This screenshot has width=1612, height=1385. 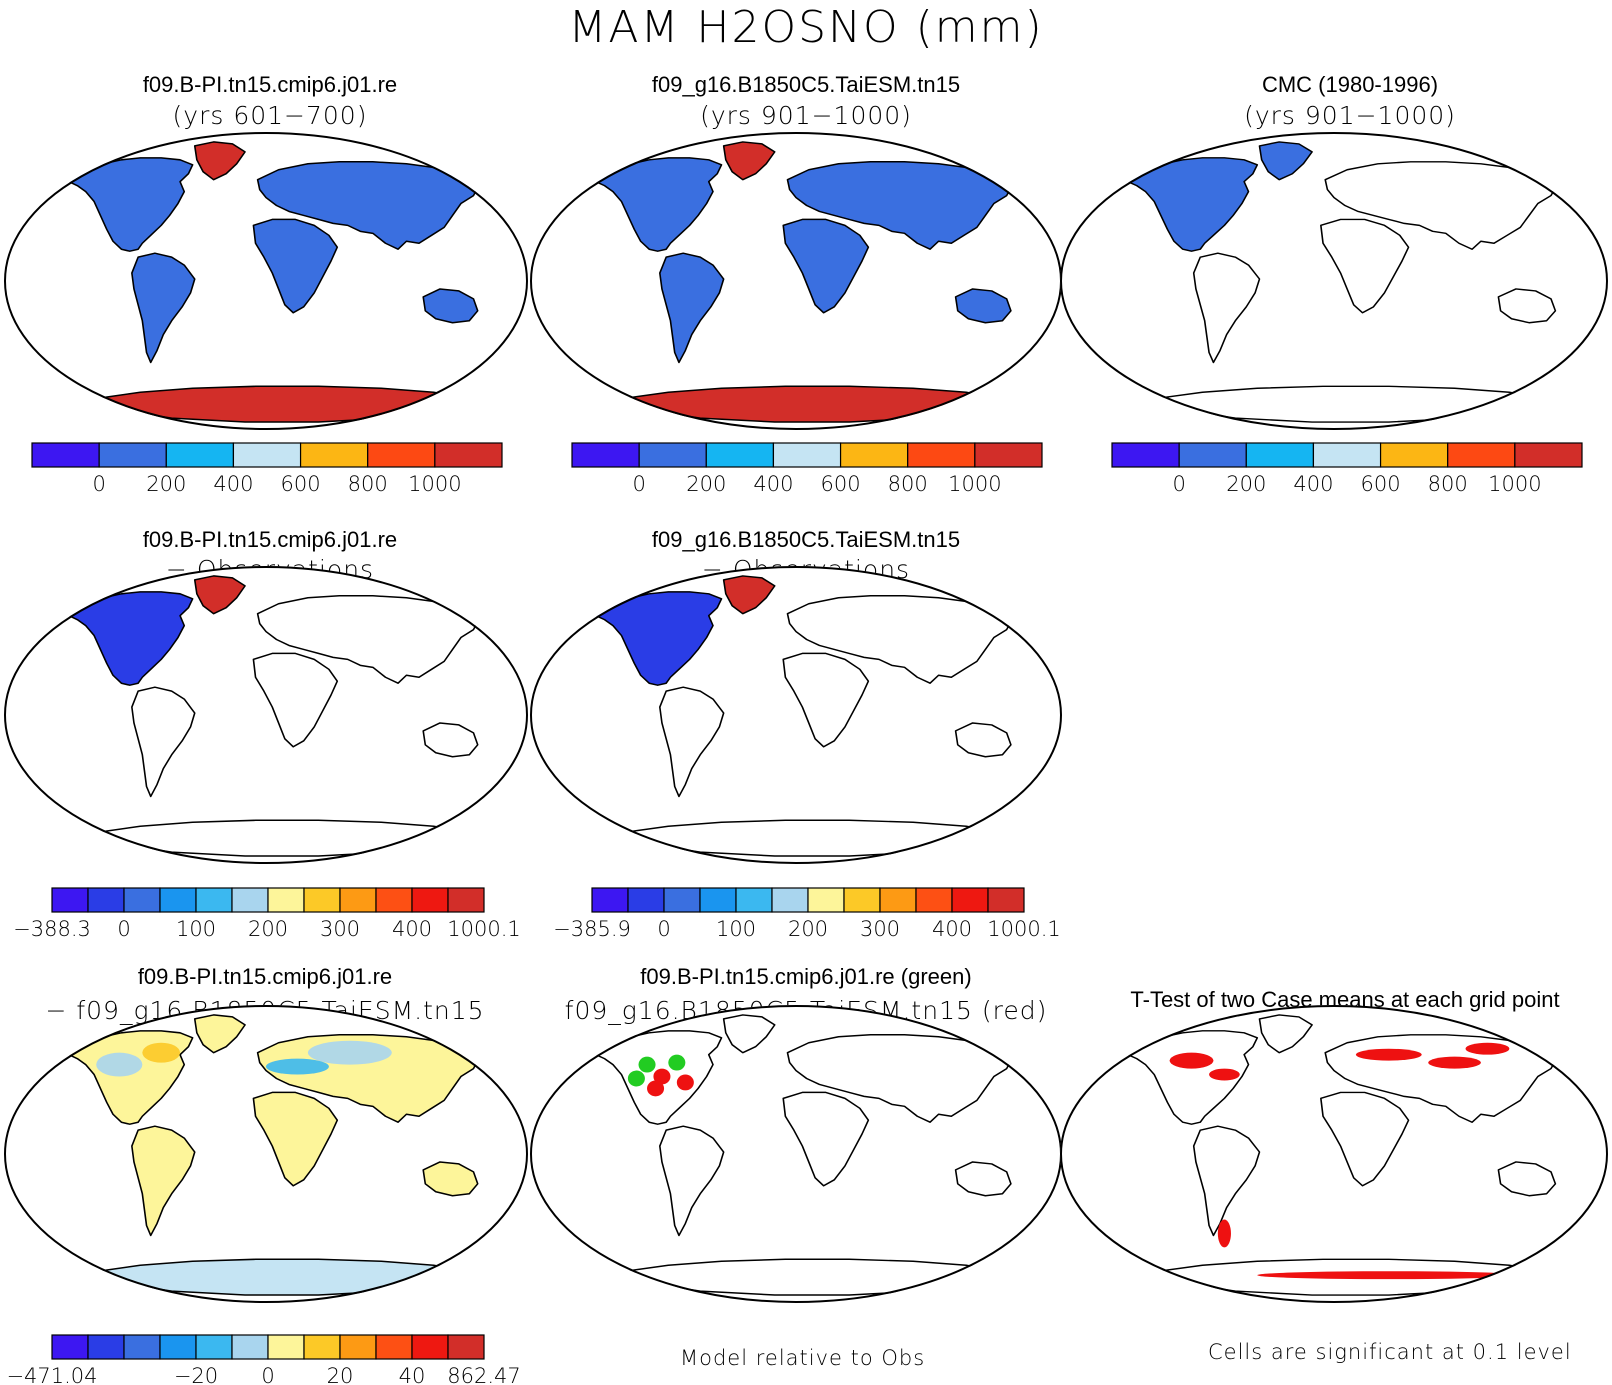 What do you see at coordinates (52, 929) in the screenshot?
I see `colorbar-tick-label: −388.3` at bounding box center [52, 929].